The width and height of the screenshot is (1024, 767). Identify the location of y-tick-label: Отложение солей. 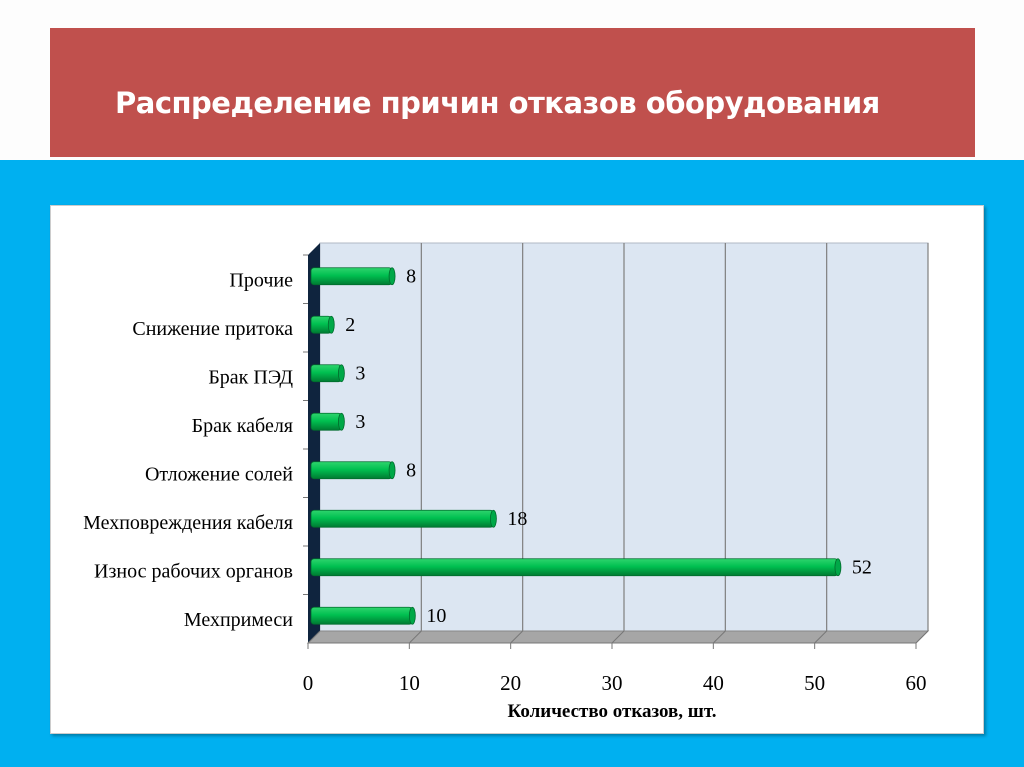
(219, 474).